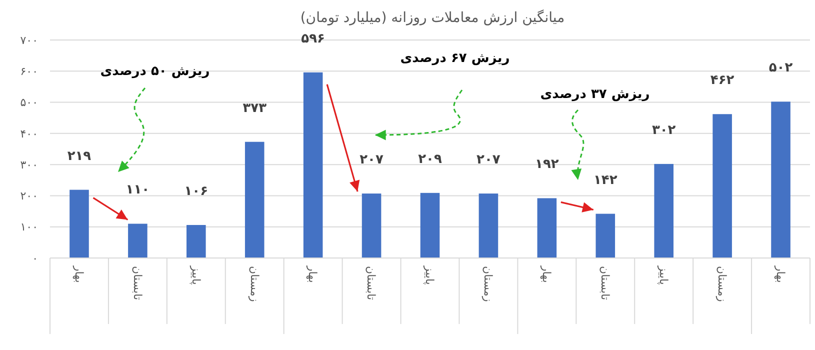  What do you see at coordinates (29, 71) in the screenshot?
I see `y-tick-label: ۶۰۰` at bounding box center [29, 71].